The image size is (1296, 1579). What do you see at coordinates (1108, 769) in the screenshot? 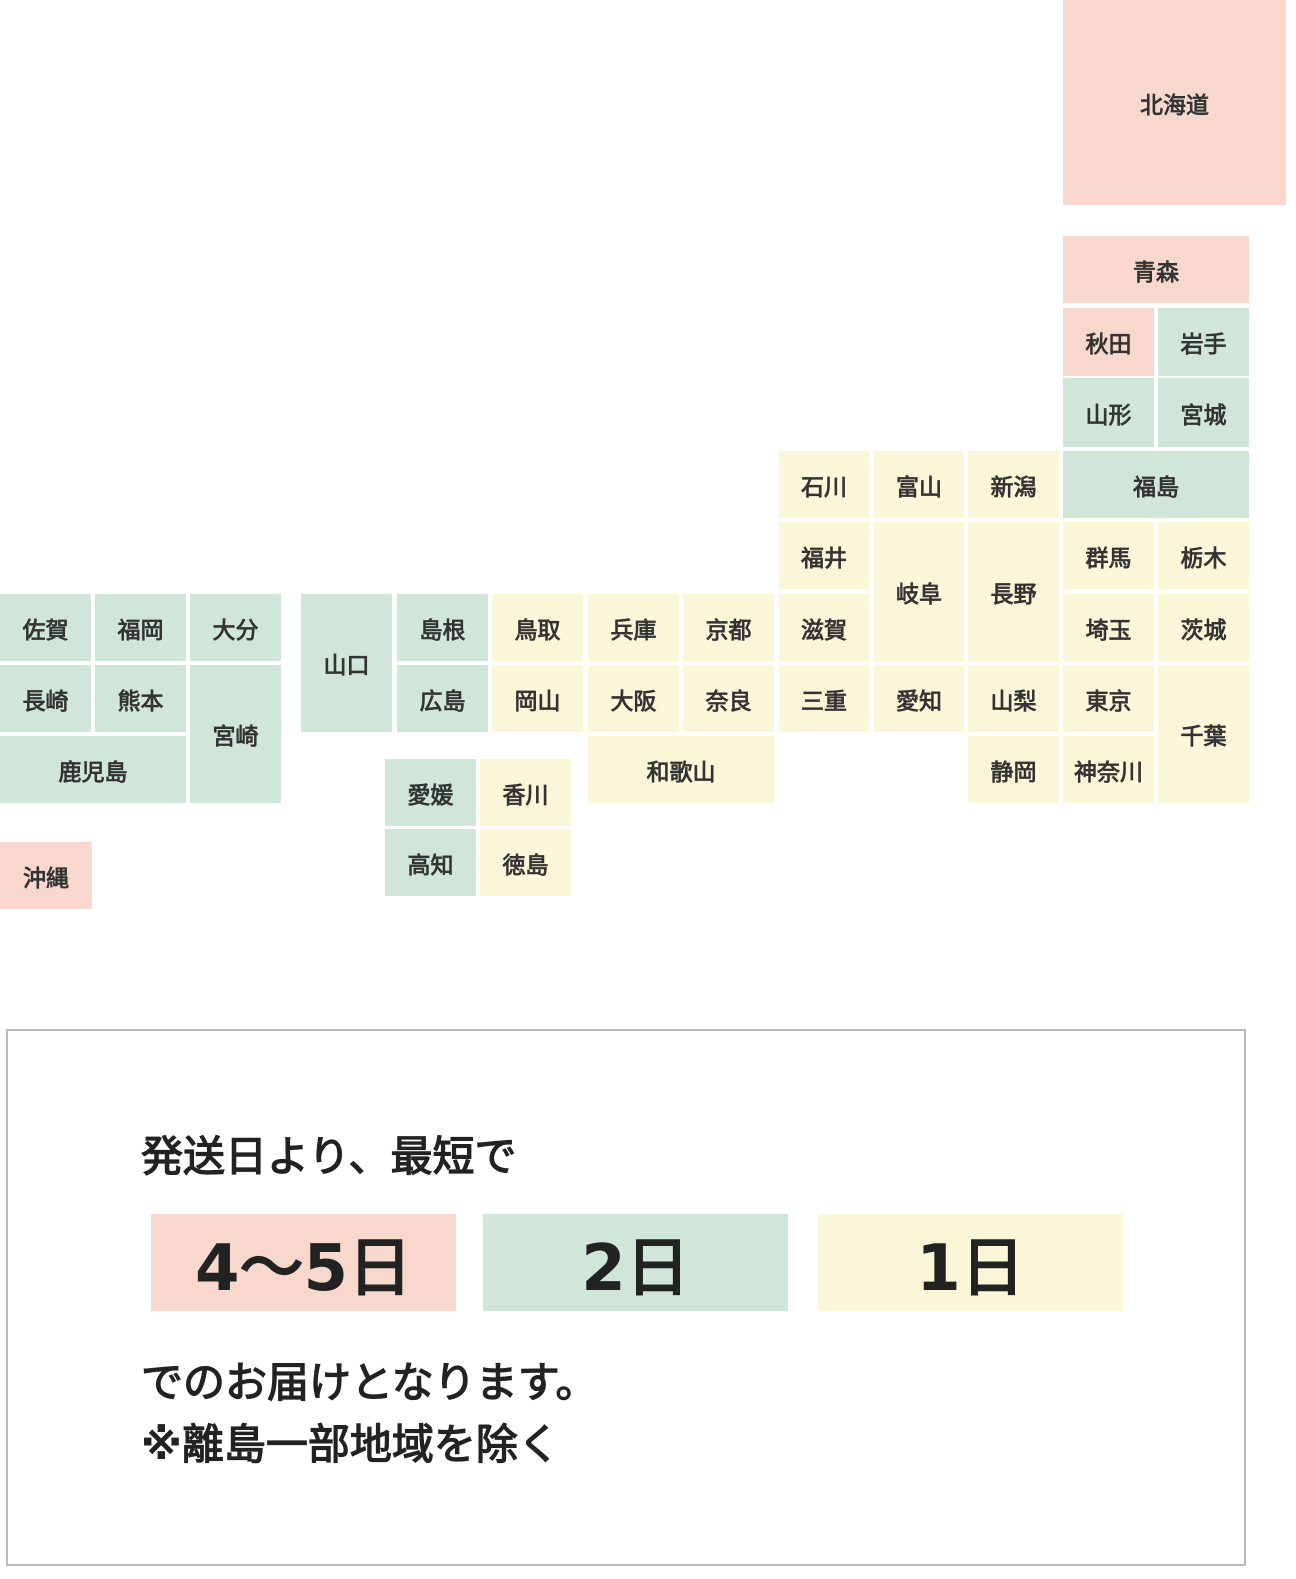
I see `prefecture-tile: 神奈川` at bounding box center [1108, 769].